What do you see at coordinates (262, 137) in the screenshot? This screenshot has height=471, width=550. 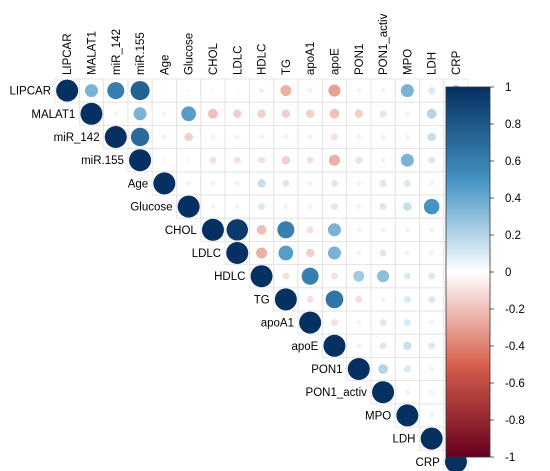 I see `corr-miR_142-HDLC` at bounding box center [262, 137].